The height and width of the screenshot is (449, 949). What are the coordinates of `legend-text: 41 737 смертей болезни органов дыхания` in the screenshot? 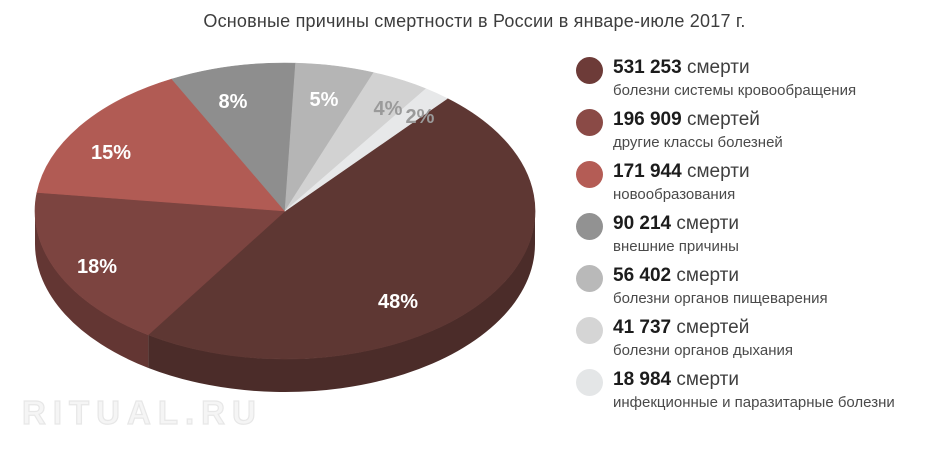 It's located at (703, 338).